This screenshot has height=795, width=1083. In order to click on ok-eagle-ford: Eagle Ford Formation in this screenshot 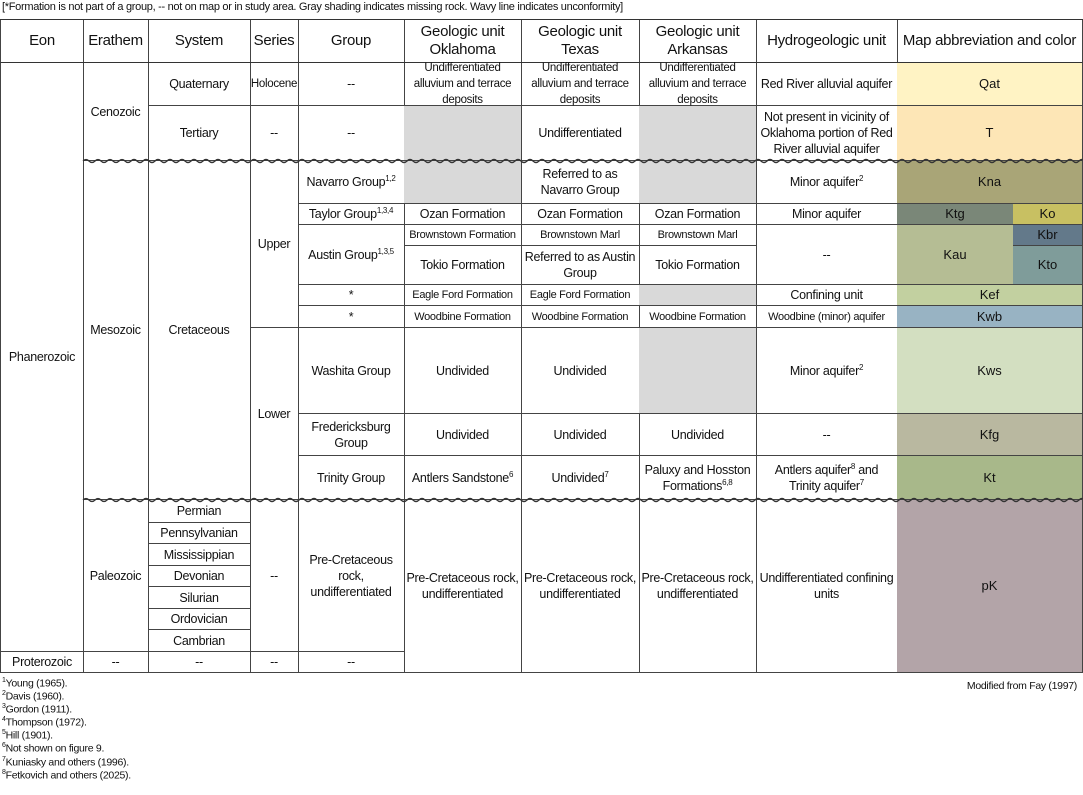, I will do `click(463, 295)`.